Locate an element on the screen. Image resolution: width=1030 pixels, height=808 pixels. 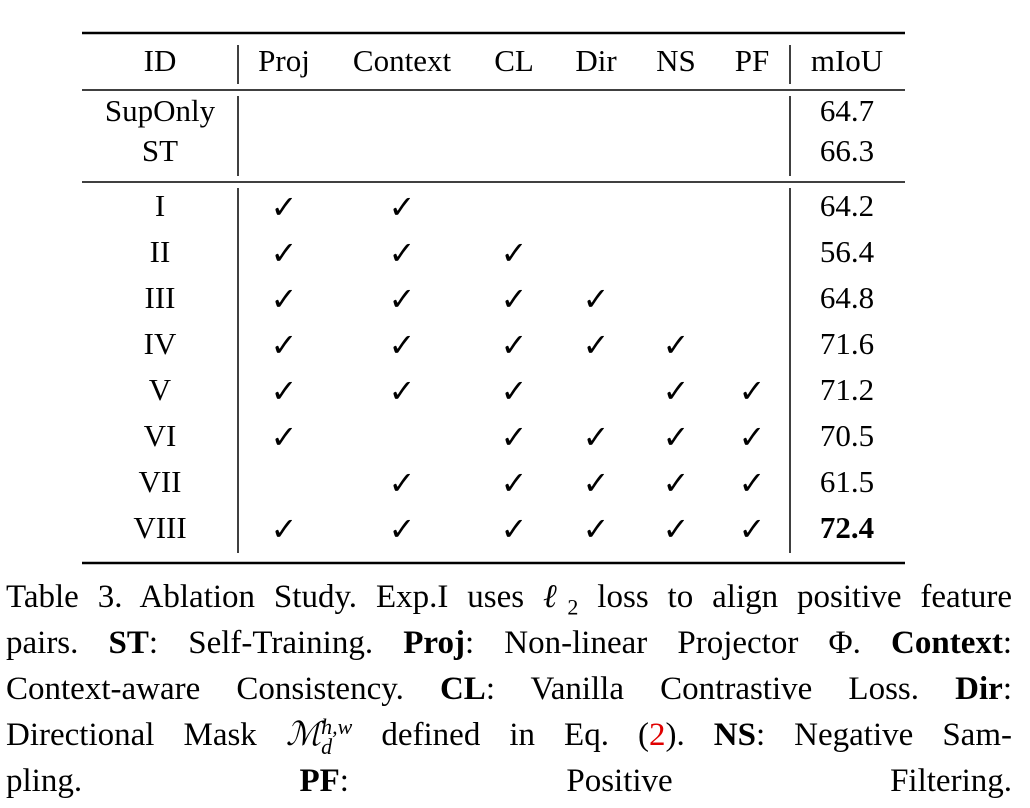
row-id: II is located at coordinates (160, 251).